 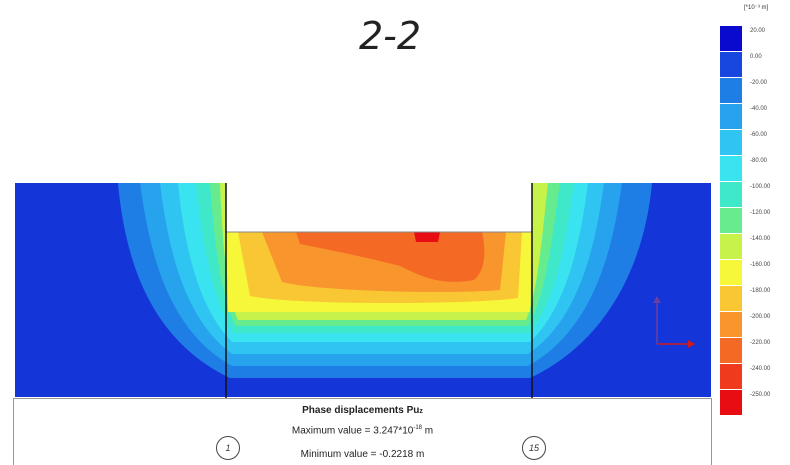 What do you see at coordinates (421, 411) in the screenshot?
I see `info-heading-subscript: z` at bounding box center [421, 411].